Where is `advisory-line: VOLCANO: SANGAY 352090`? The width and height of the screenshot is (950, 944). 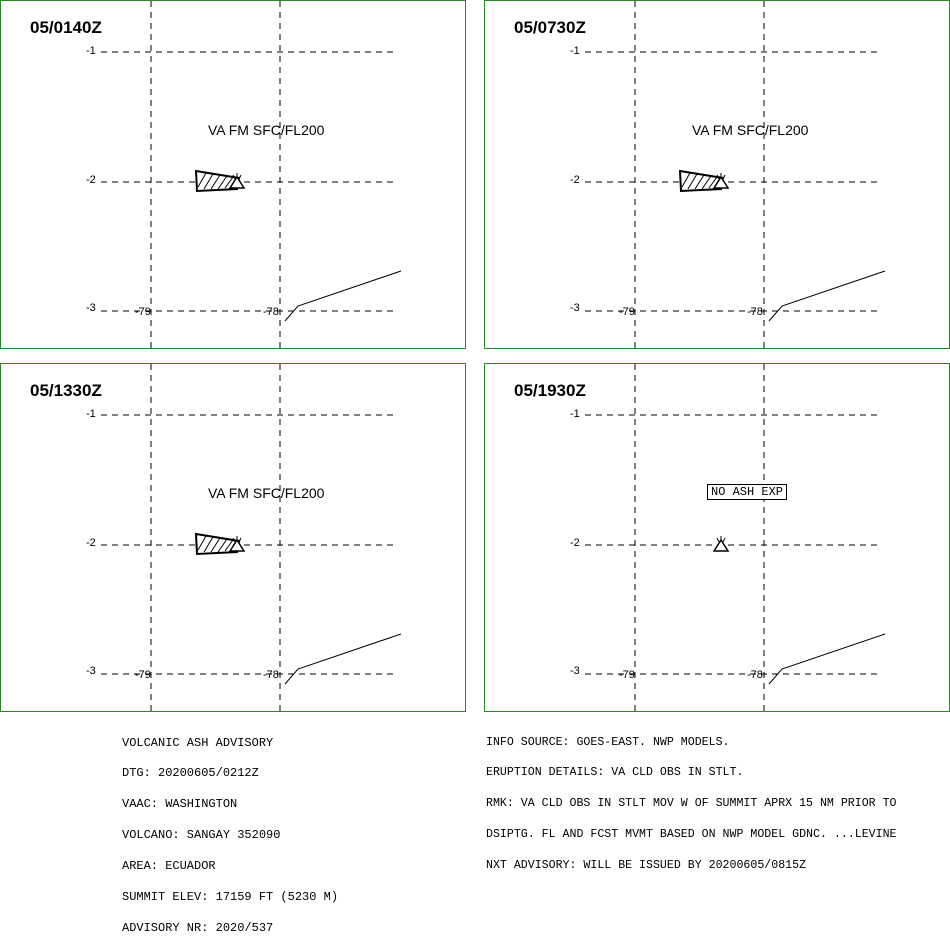
advisory-line: VOLCANO: SANGAY 352090 is located at coordinates (201, 835).